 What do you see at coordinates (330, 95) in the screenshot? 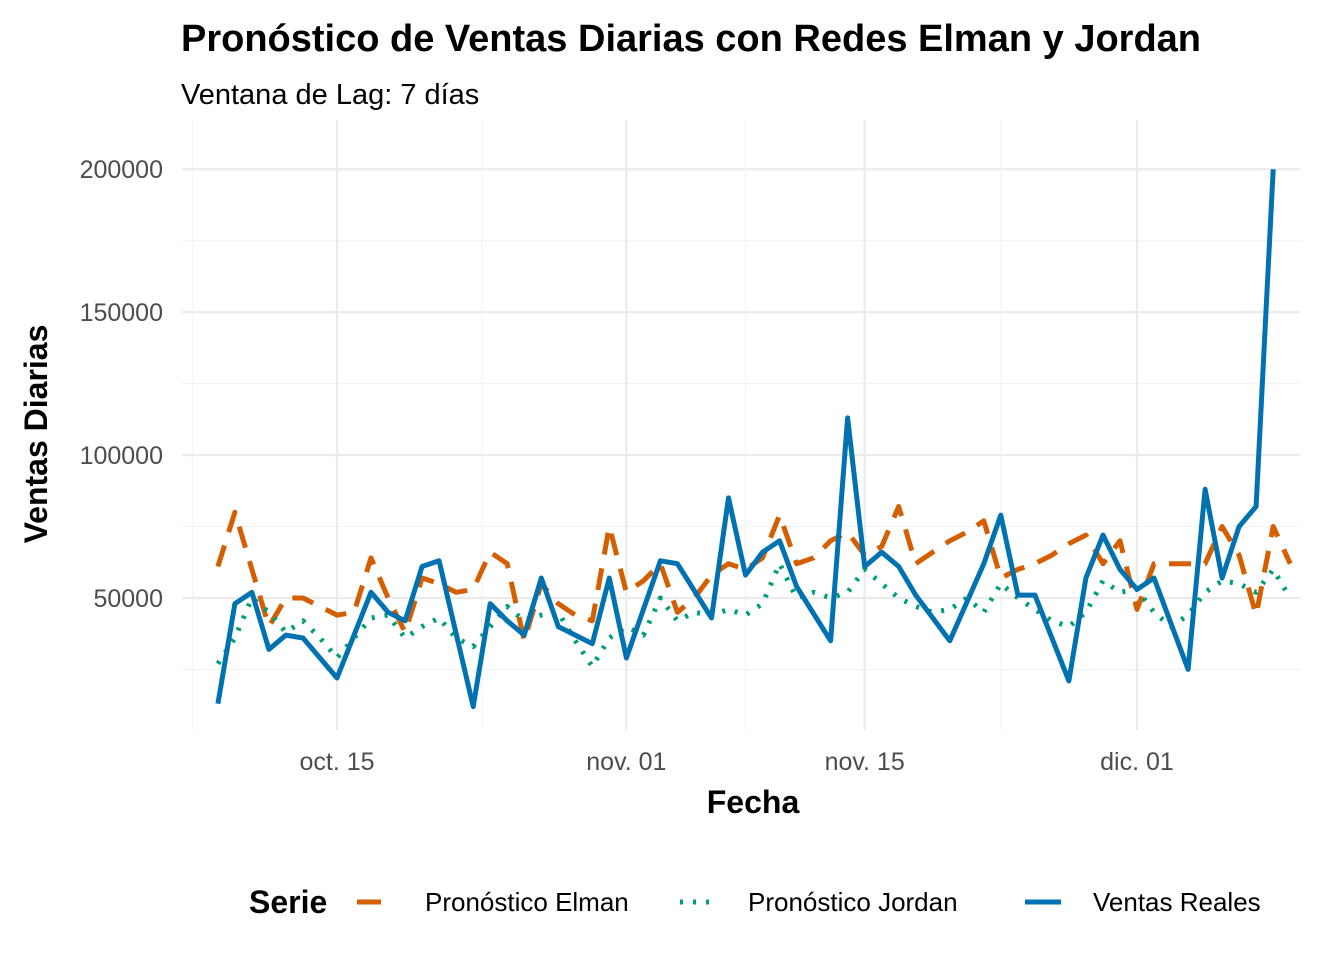
I see `chart-subtitle: Ventana de Lag: 7 días` at bounding box center [330, 95].